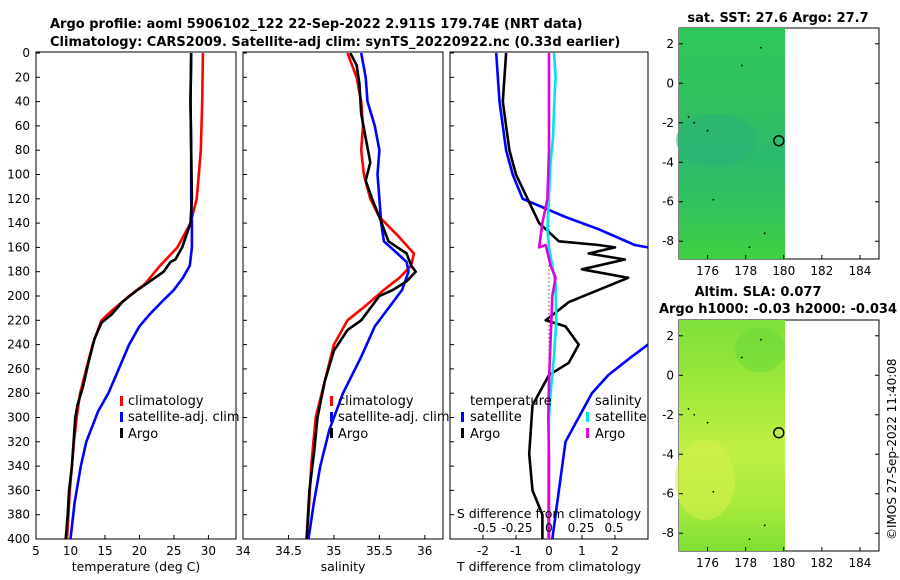 The image size is (900, 580). Describe the element at coordinates (758, 292) in the screenshot. I see `sla-map-title: Altim. SLA: 0.077` at that location.